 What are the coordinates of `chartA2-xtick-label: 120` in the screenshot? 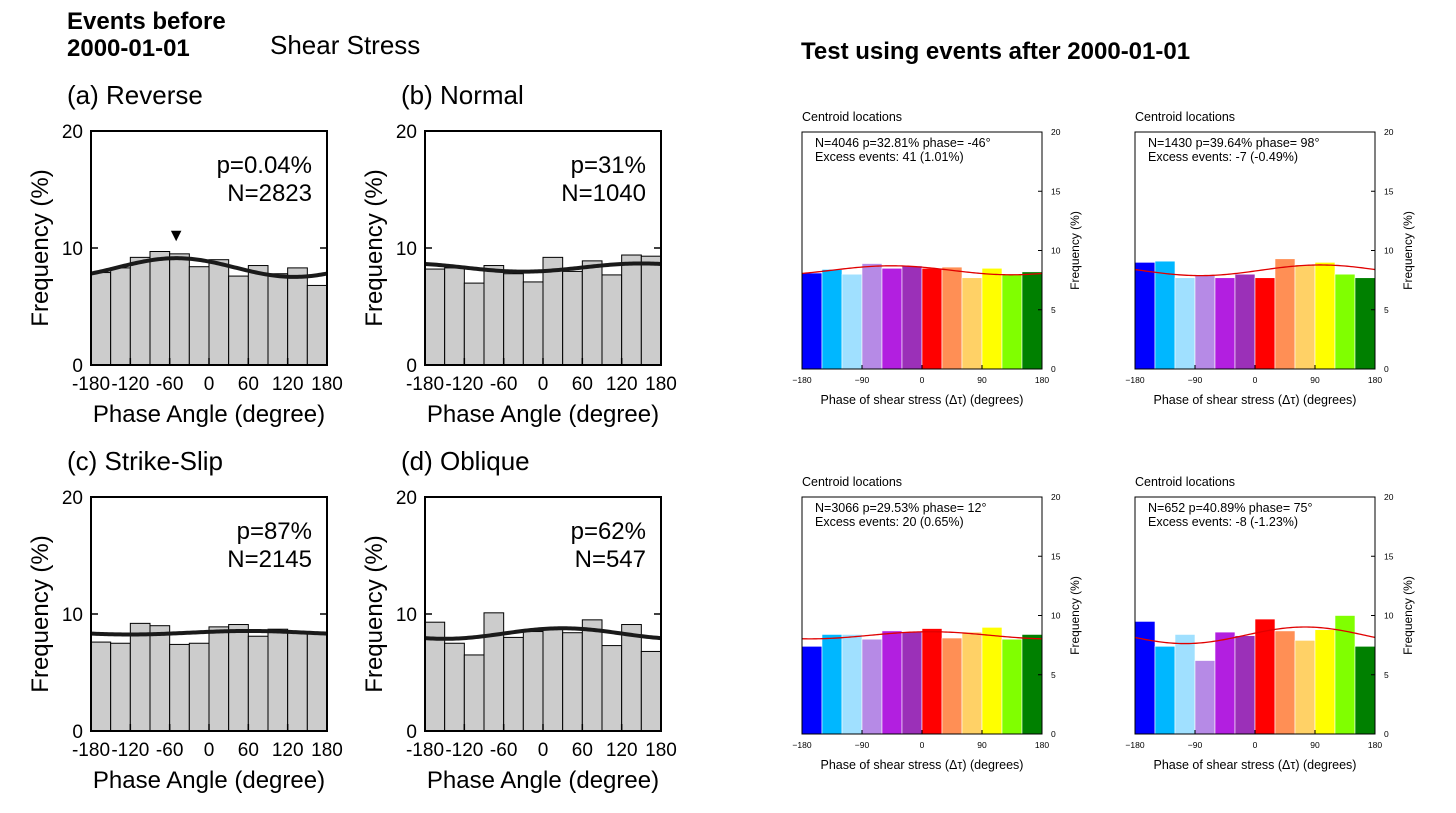 It's located at (288, 750).